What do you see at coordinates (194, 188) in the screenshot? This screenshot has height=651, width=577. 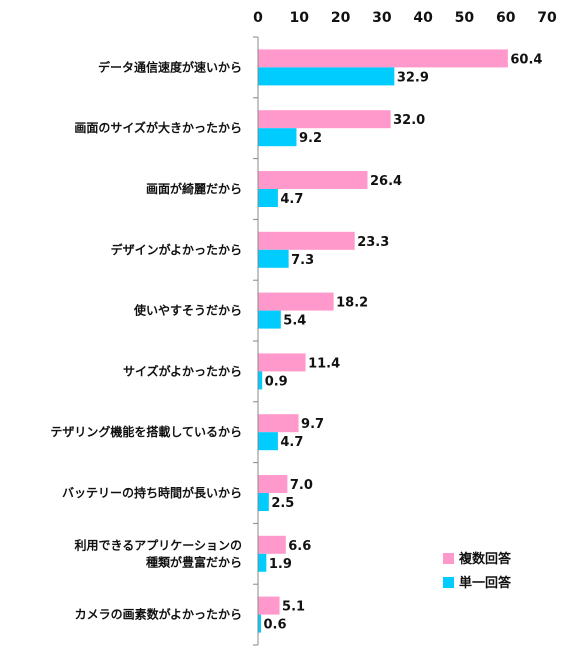 I see `category-label-2: 画面が綺麗だから` at bounding box center [194, 188].